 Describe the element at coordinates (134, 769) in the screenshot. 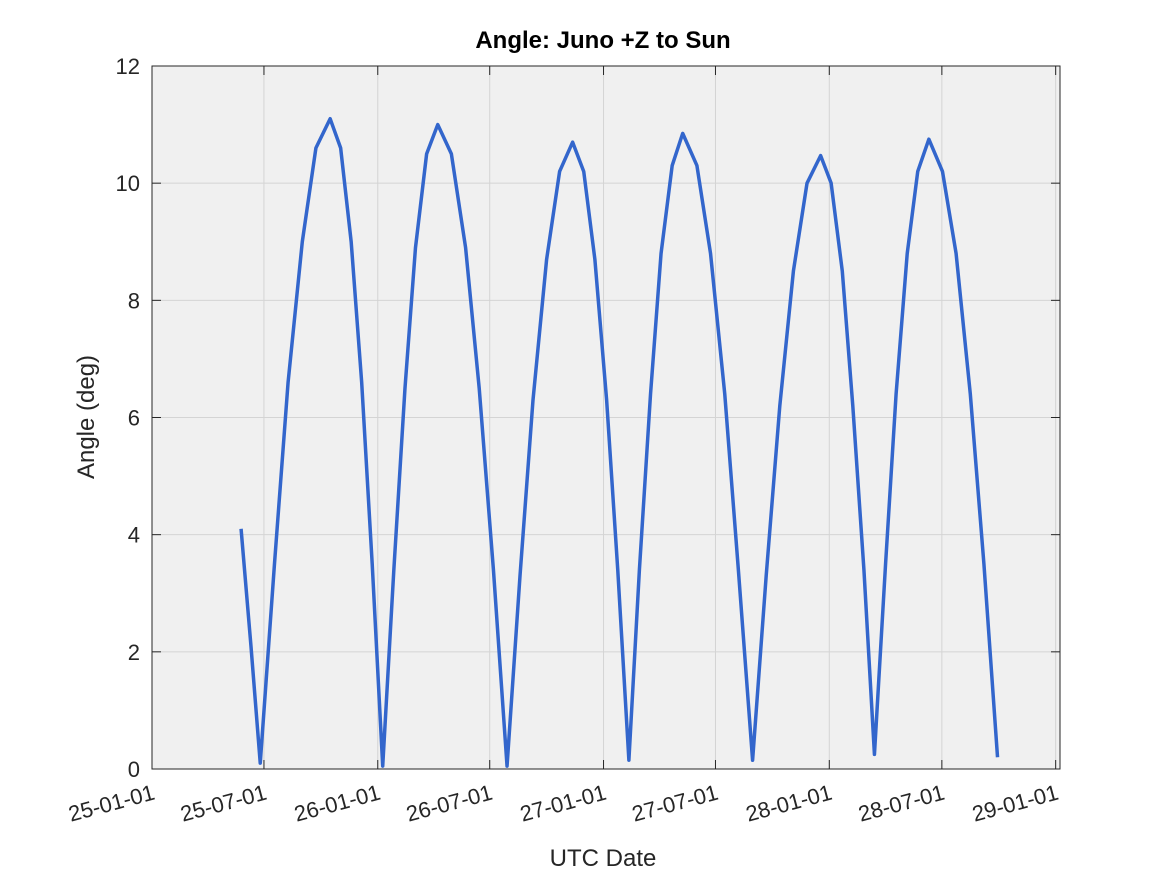

I see `y-tick-label: 0` at that location.